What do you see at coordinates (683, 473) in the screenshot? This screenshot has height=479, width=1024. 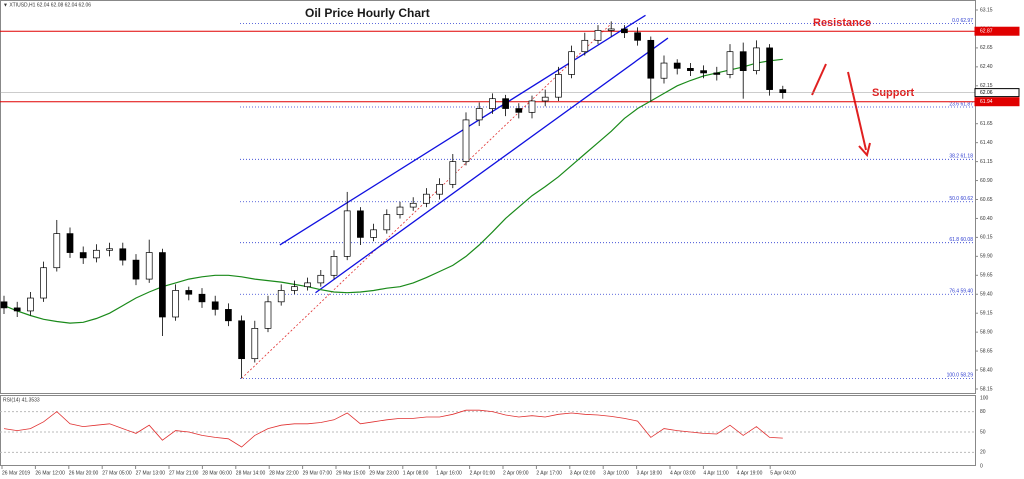 I see `x-tick-label: 4 Apr 03:00` at bounding box center [683, 473].